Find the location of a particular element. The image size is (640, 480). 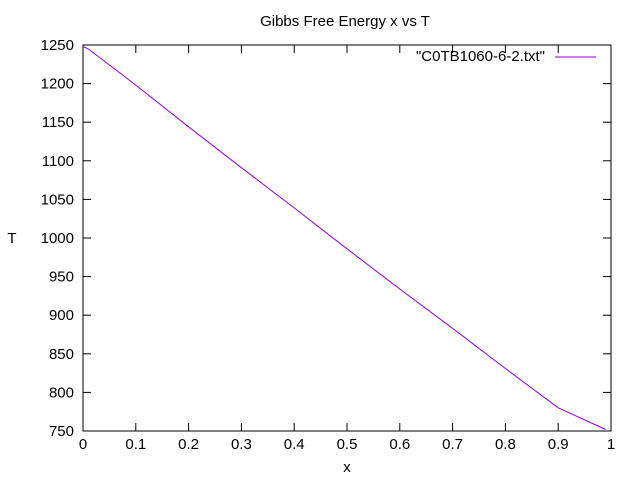

x-tick-label: 0.5 is located at coordinates (347, 444).